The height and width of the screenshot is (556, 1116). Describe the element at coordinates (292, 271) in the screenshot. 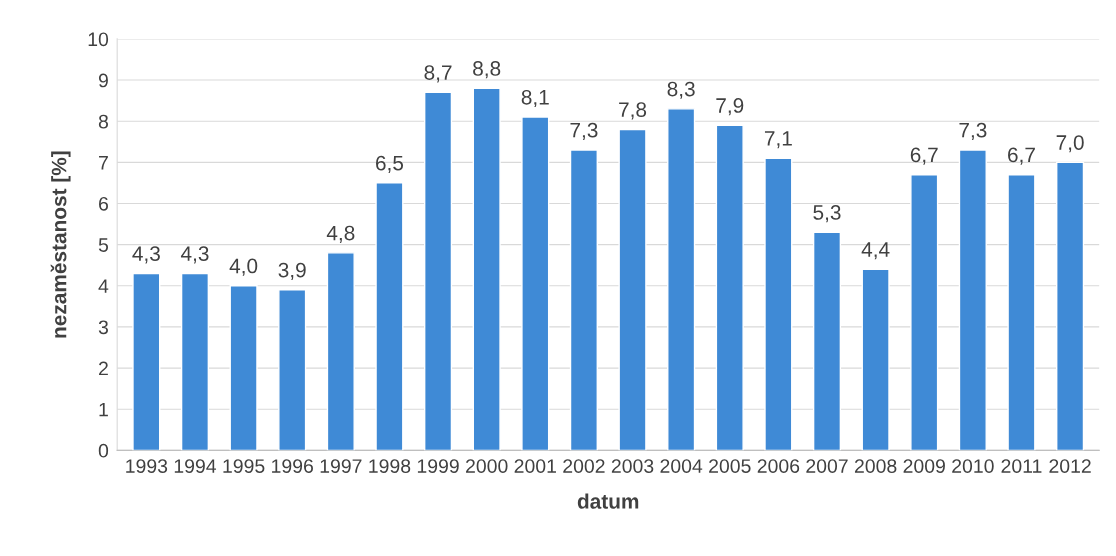

I see `data-label: 3,9` at that location.